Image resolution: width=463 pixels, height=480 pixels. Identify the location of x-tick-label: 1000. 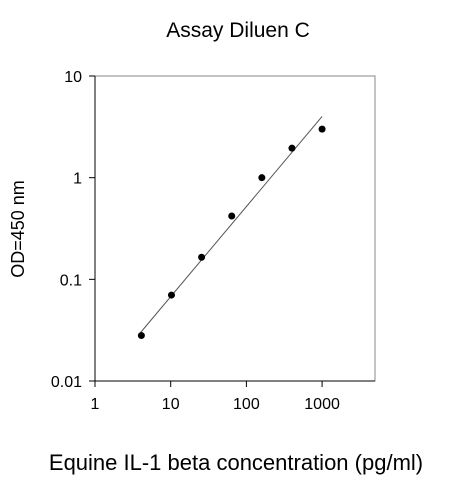
(322, 404).